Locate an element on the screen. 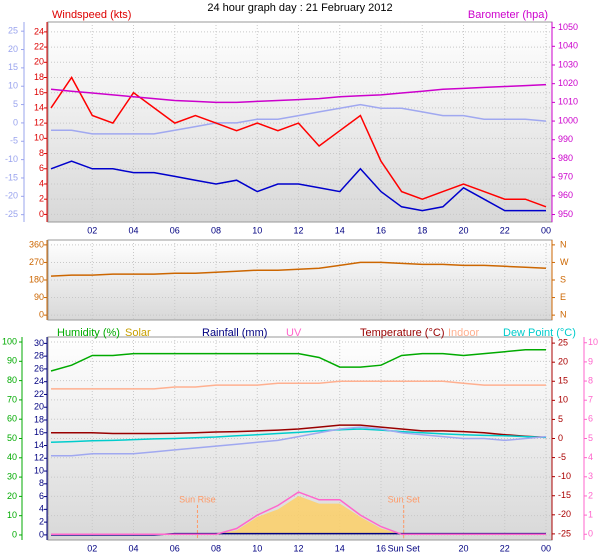 The height and width of the screenshot is (555, 600). y-axis-label: Windspeed (kts) is located at coordinates (91, 15).